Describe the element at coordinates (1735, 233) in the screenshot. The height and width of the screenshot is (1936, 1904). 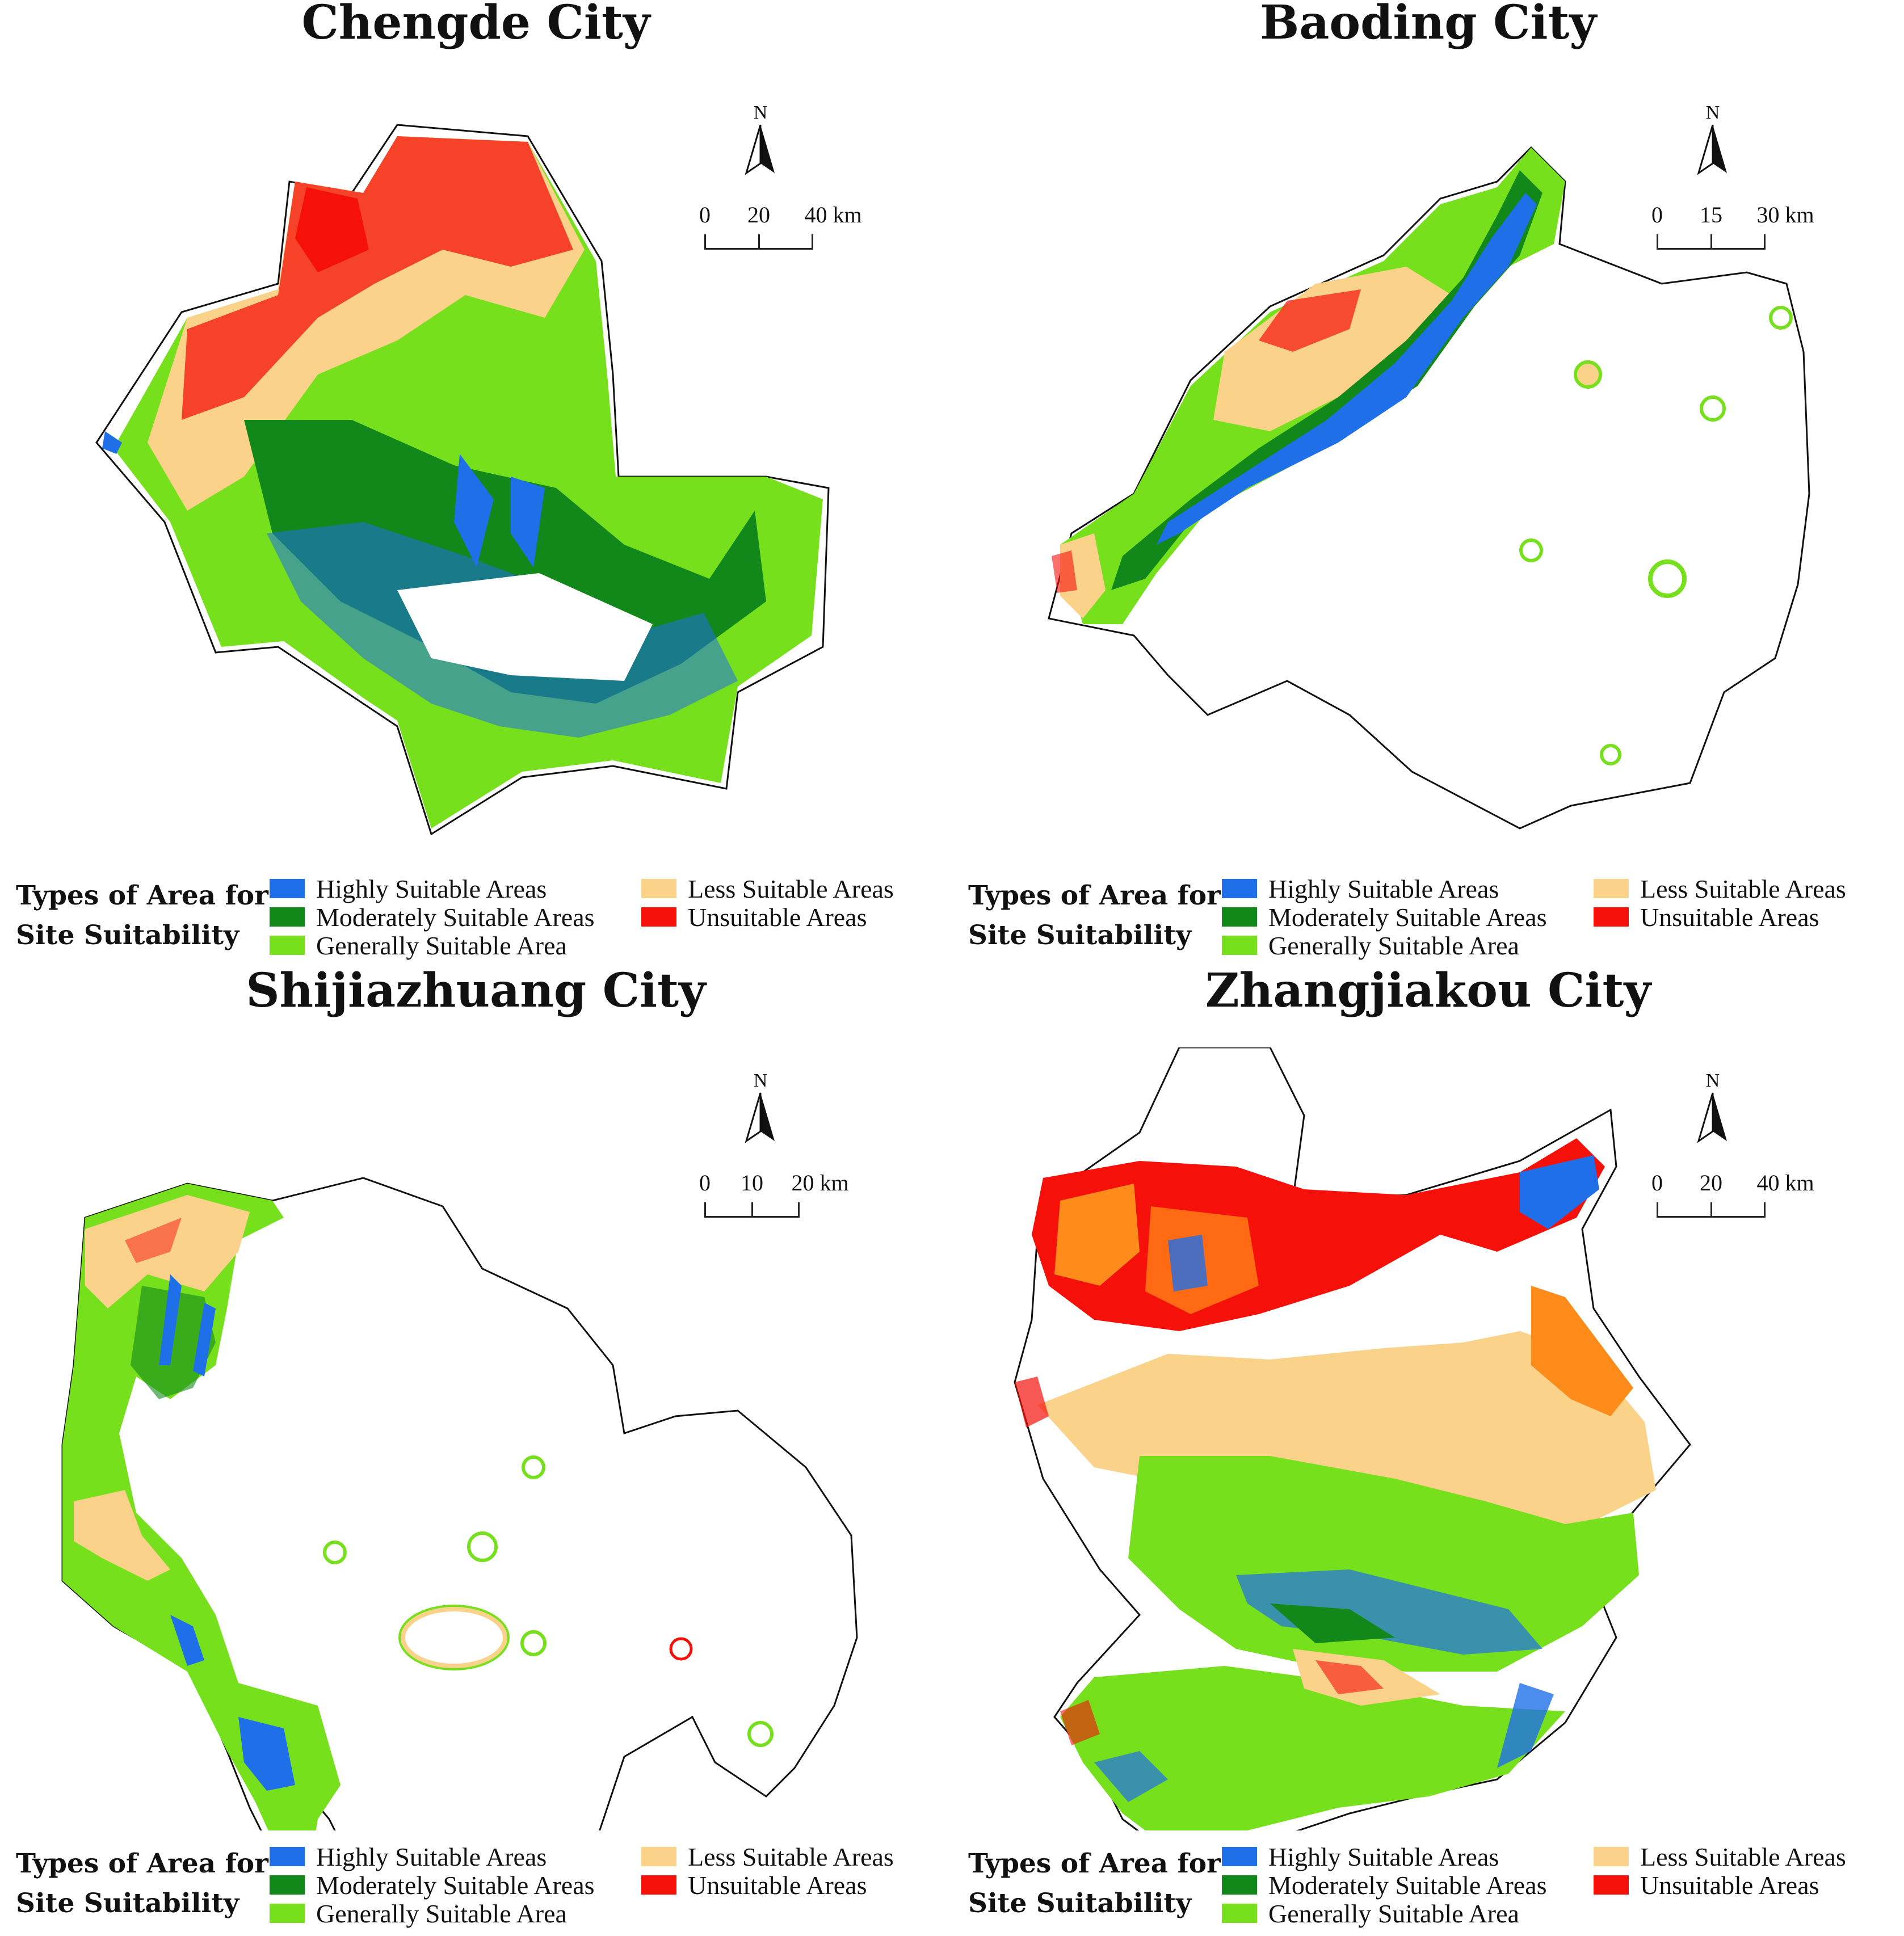
I see `scale-bar: 0 15 30 km` at that location.